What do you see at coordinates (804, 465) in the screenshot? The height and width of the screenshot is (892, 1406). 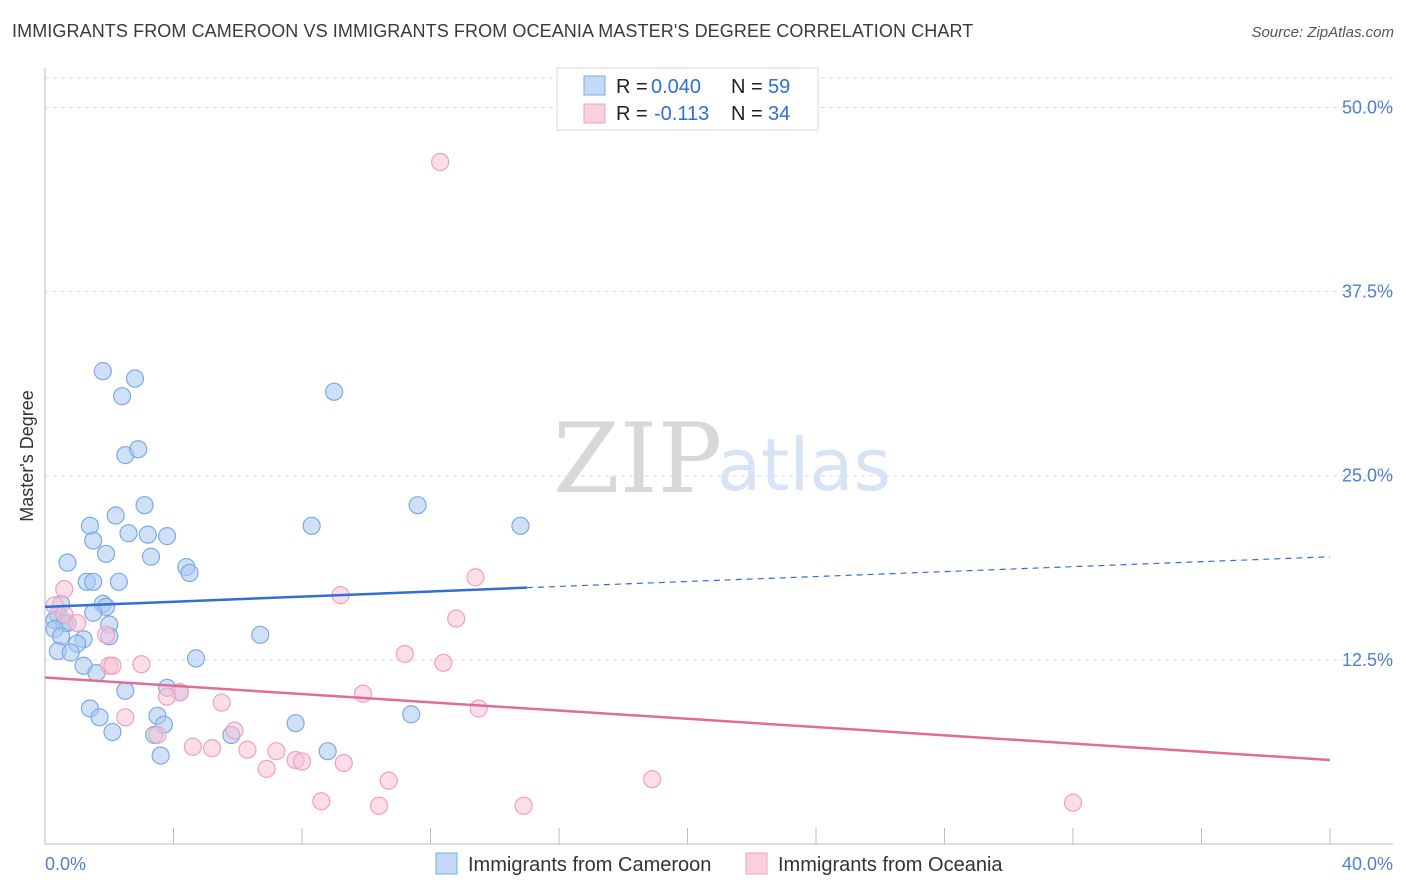 I see `watermark-atlas: atlas` at bounding box center [804, 465].